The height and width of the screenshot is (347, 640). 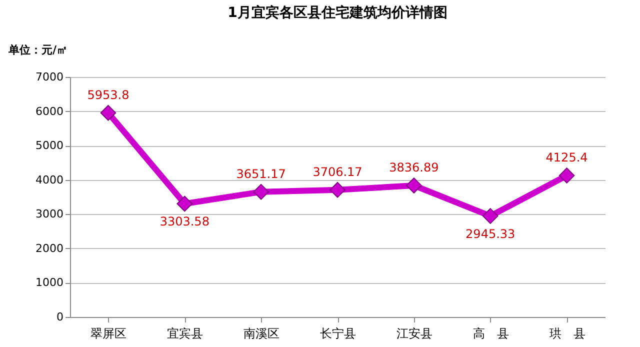 I want to click on x-tick-label: 江安县, so click(x=414, y=333).